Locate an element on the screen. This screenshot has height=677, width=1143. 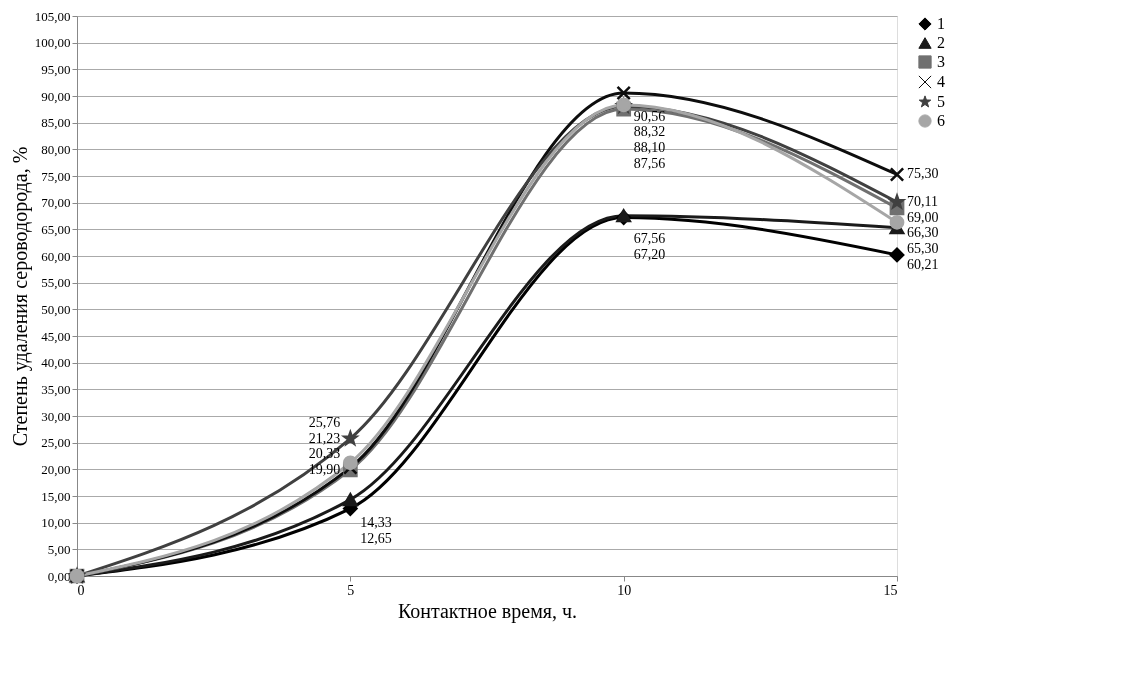
y-tick-label: 25,00 is located at coordinates (56, 443).